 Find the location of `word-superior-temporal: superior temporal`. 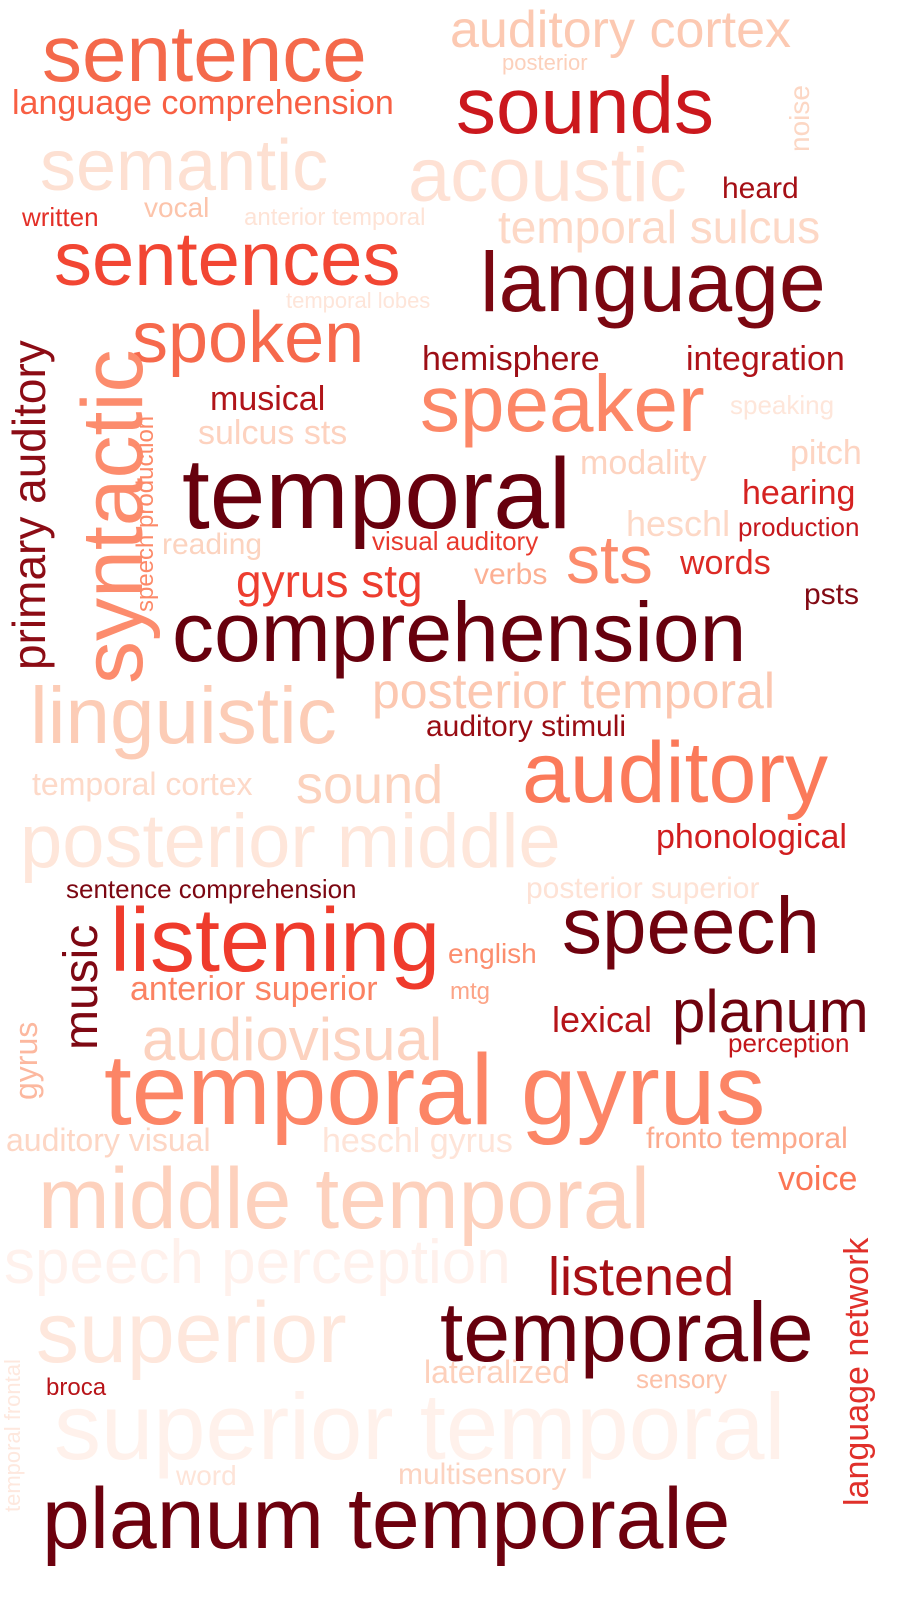

word-superior-temporal: superior temporal is located at coordinates (420, 1426).